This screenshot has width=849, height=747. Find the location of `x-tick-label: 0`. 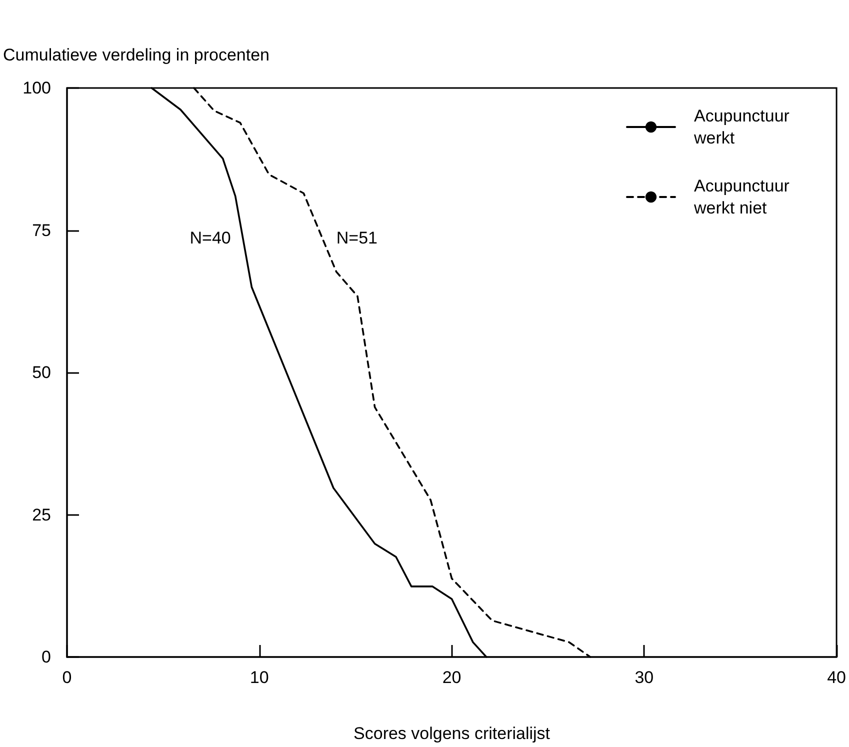

x-tick-label: 0 is located at coordinates (67, 677).